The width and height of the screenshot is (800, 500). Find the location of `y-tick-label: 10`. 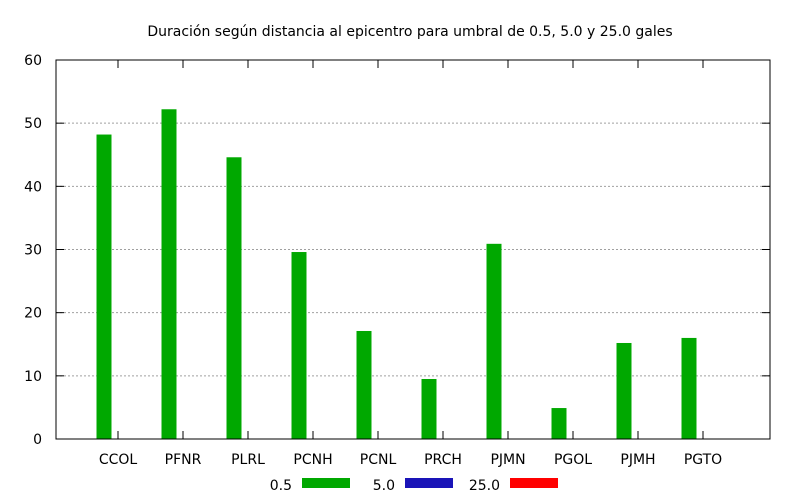

y-tick-label: 10 is located at coordinates (33, 377).